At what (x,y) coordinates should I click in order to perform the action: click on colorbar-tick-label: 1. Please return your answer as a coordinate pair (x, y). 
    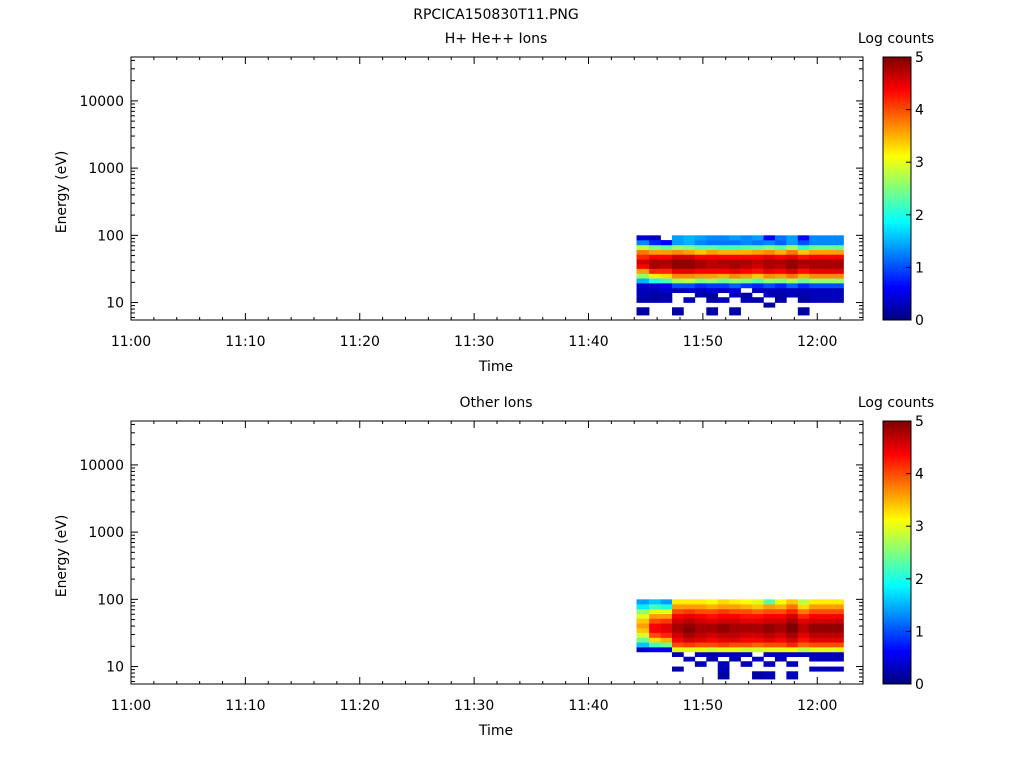
    Looking at the image, I should click on (919, 632).